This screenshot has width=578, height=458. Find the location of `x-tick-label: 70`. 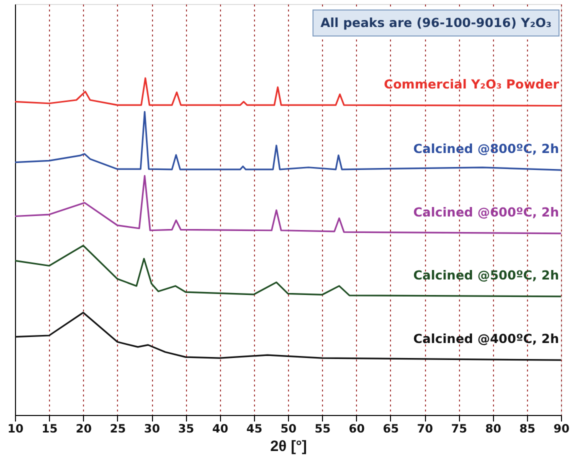

x-tick-label: 70 is located at coordinates (425, 429).